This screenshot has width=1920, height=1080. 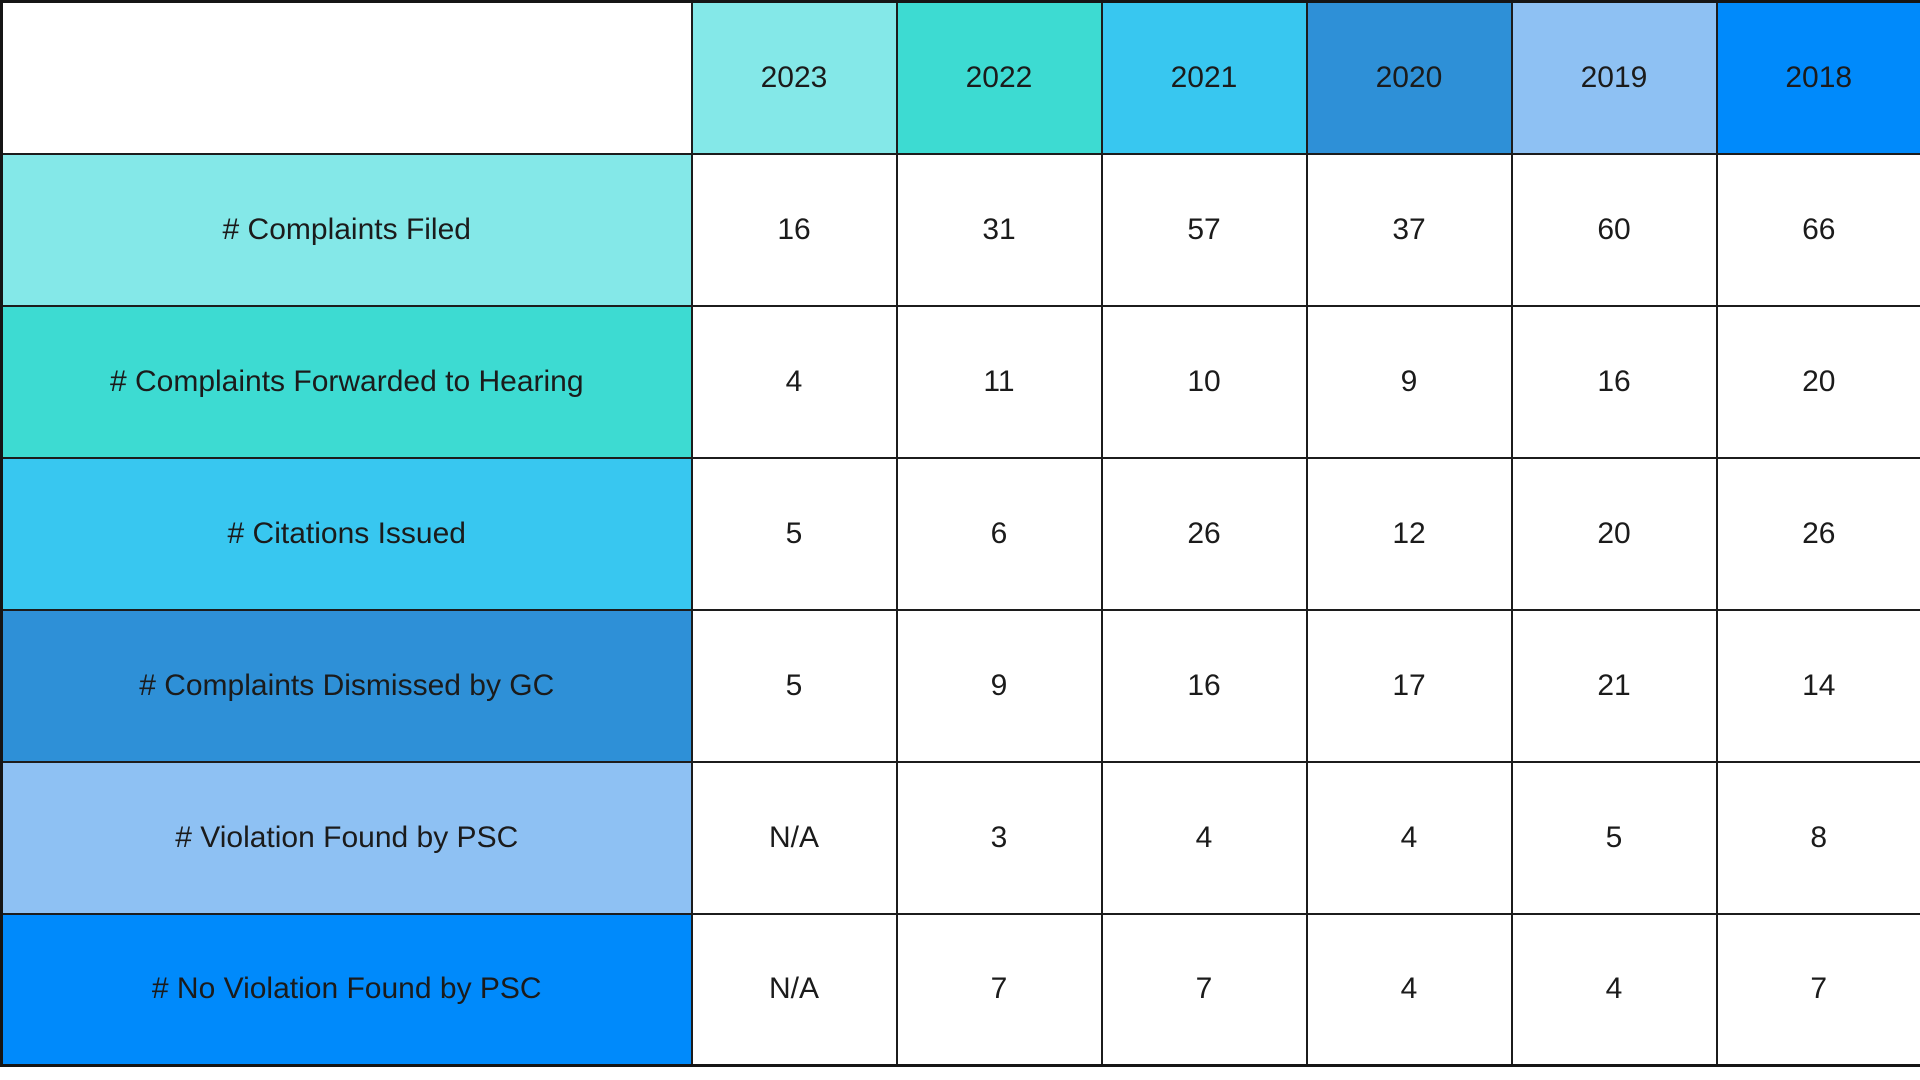 I want to click on value-cell: 21, so click(x=1614, y=685).